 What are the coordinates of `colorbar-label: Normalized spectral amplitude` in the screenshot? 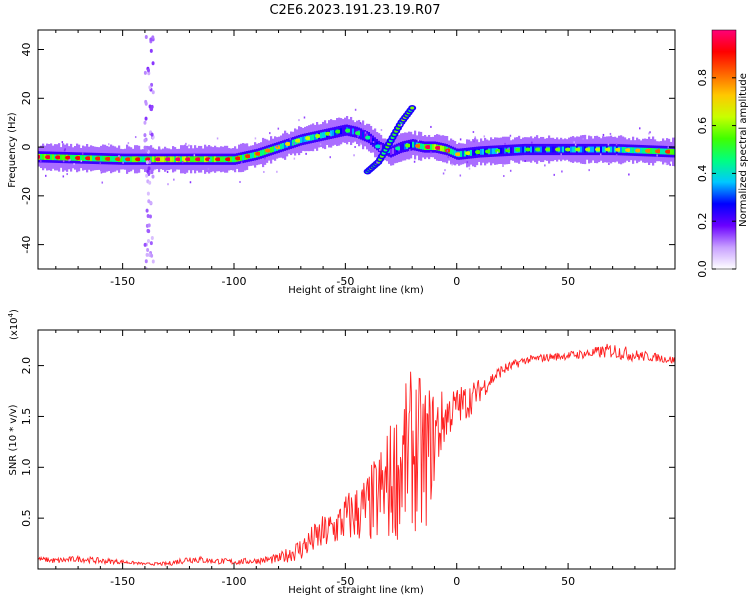 It's located at (743, 150).